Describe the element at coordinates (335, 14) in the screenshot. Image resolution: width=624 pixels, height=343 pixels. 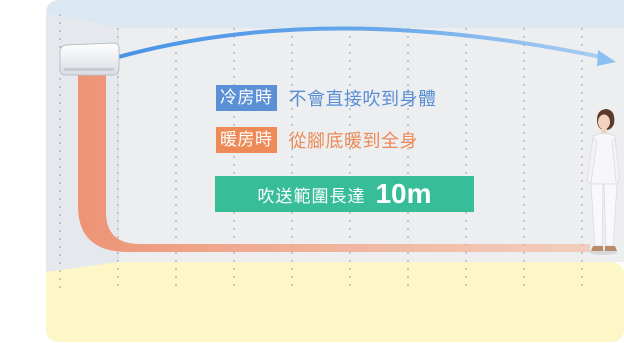
I see `ceiling` at that location.